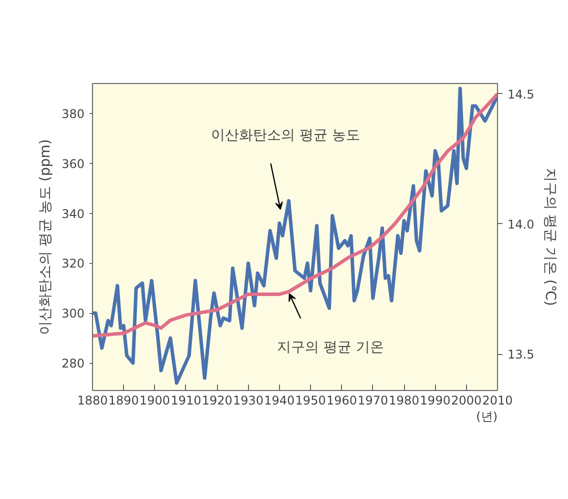  Describe the element at coordinates (521, 224) in the screenshot. I see `y2-tick-label: 14.0` at that location.